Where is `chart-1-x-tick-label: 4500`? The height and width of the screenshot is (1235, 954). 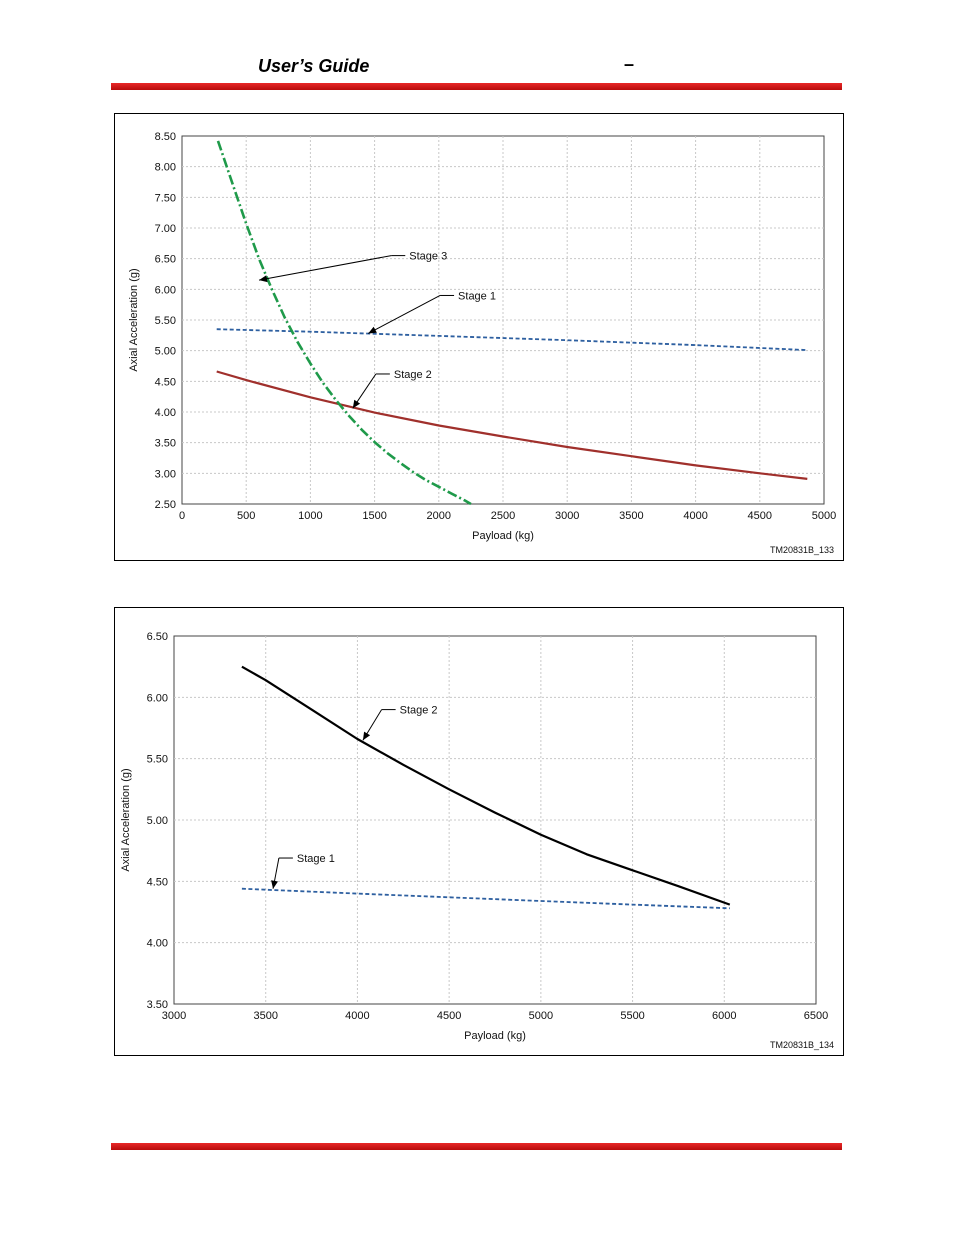 chart-1-x-tick-label: 4500 is located at coordinates (760, 516).